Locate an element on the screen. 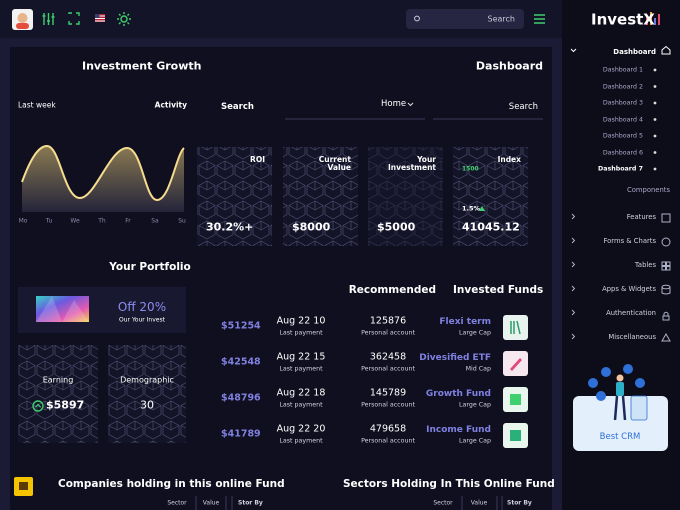 This screenshot has height=510, width=680. index-badge: 1500 is located at coordinates (470, 169).